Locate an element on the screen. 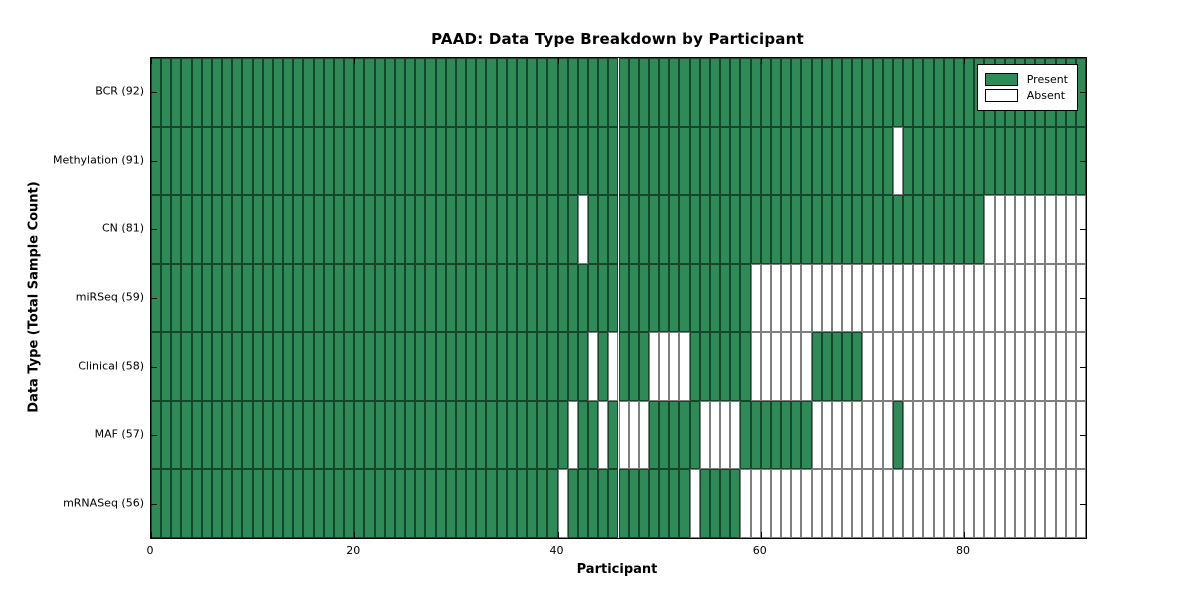  heatmap-row is located at coordinates (618, 298).